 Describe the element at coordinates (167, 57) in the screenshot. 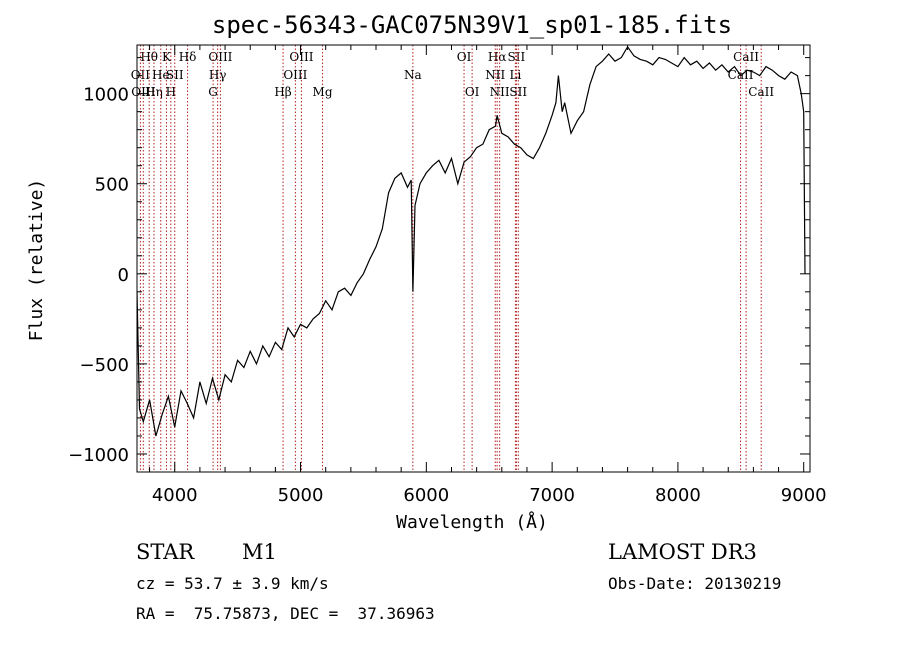

I see `line-label: K` at that location.